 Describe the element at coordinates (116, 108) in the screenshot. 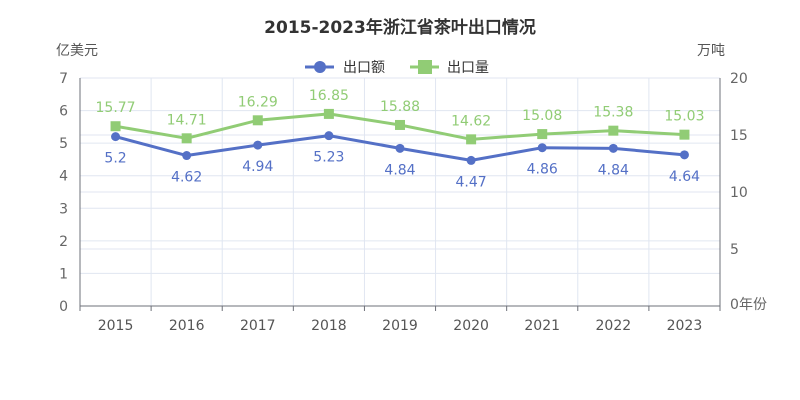

I see `data-label: 15.77` at that location.